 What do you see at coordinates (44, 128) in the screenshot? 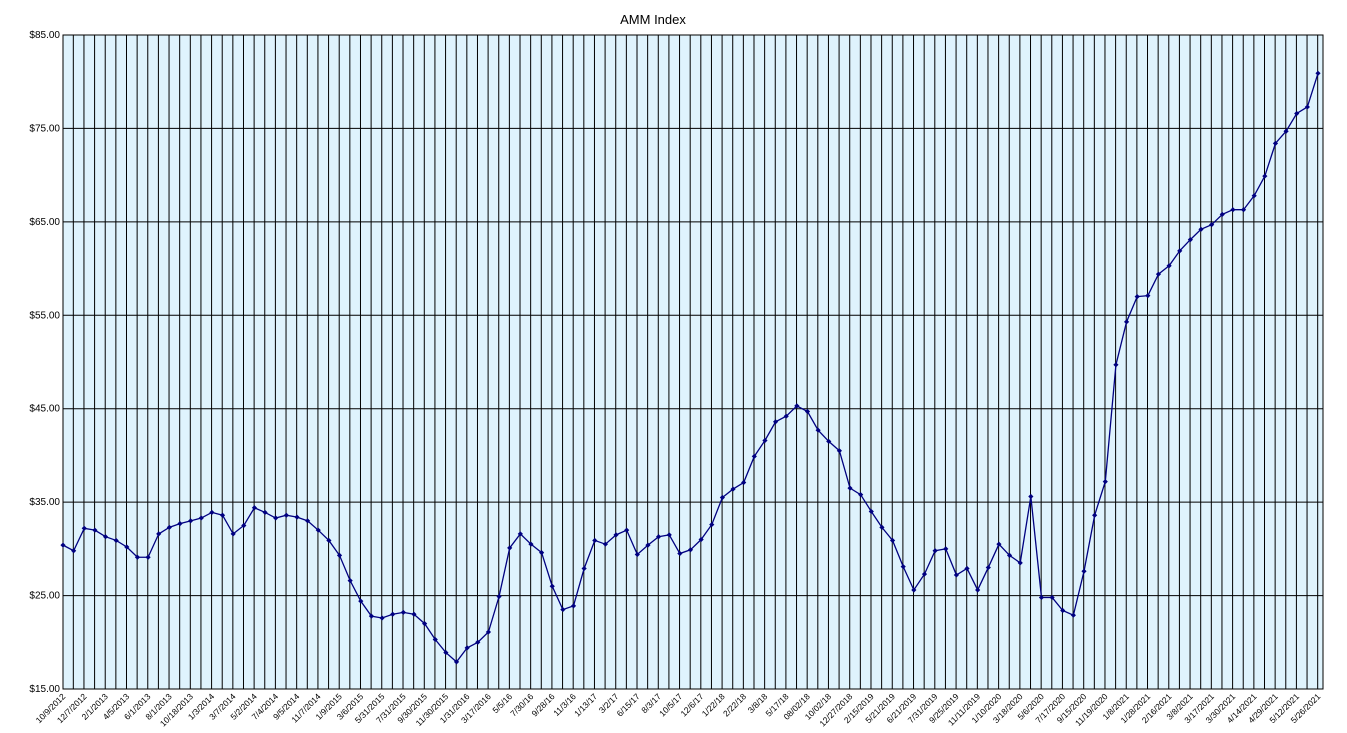
I see `y-tick-label: $75.00` at bounding box center [44, 128].